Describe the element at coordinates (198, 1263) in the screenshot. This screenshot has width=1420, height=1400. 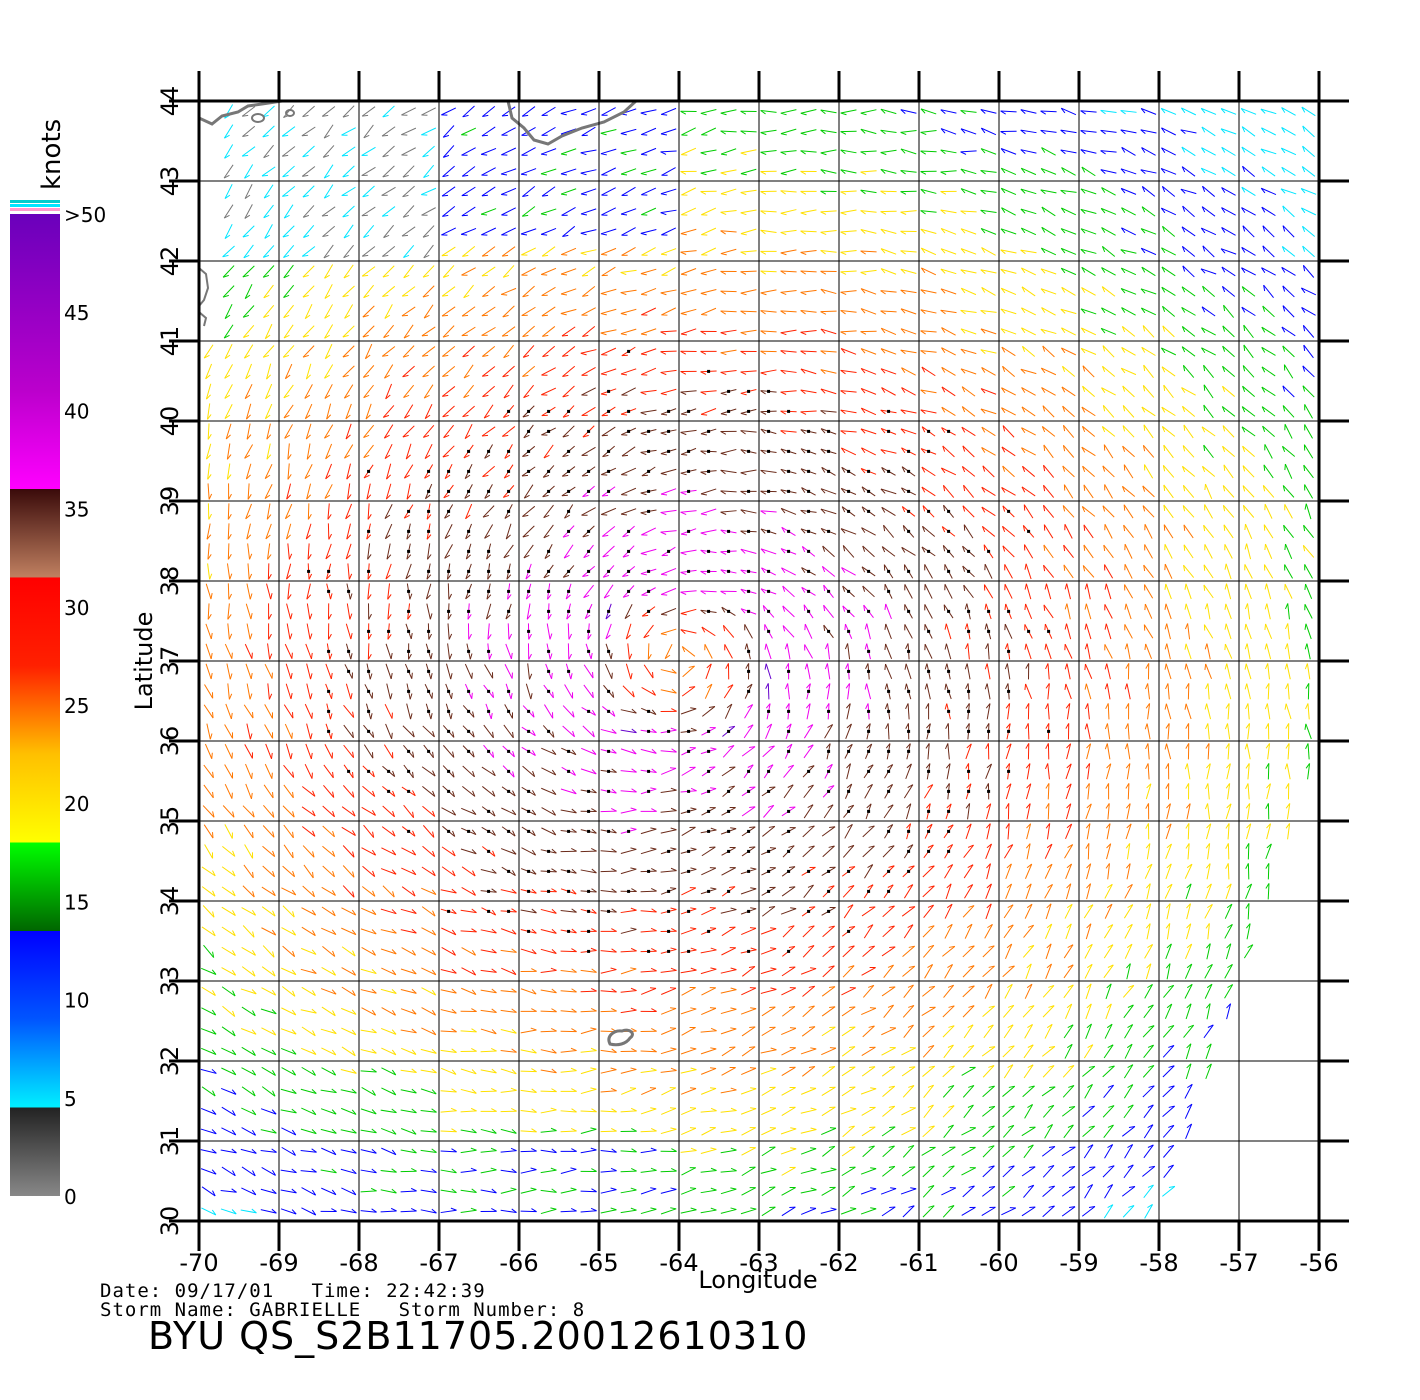
I see `lon-tick-label: -70` at that location.